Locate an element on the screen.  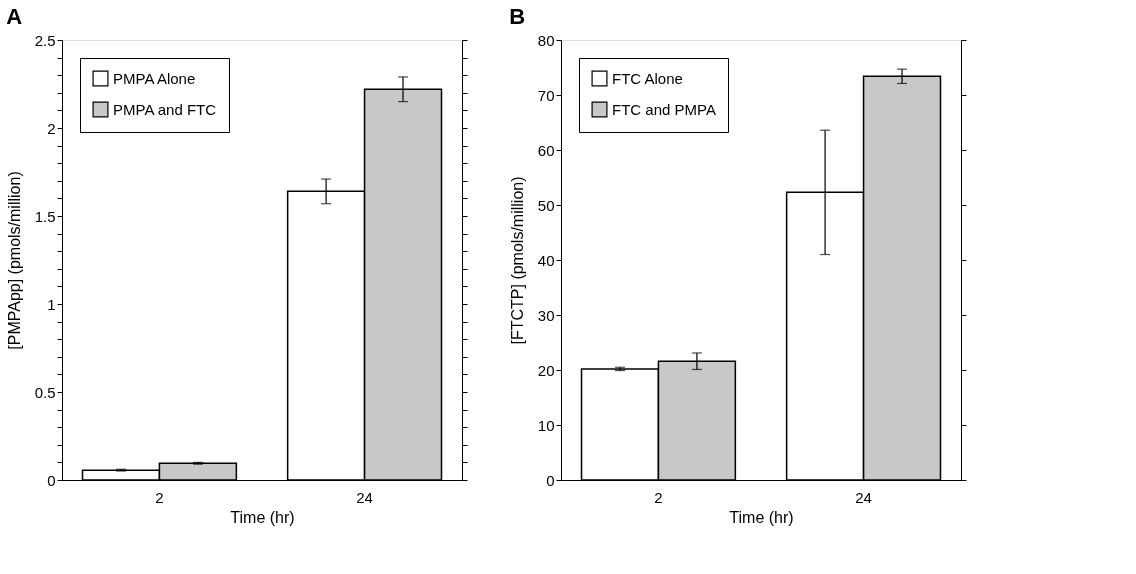
y-tick-label: 50 is located at coordinates (546, 205).